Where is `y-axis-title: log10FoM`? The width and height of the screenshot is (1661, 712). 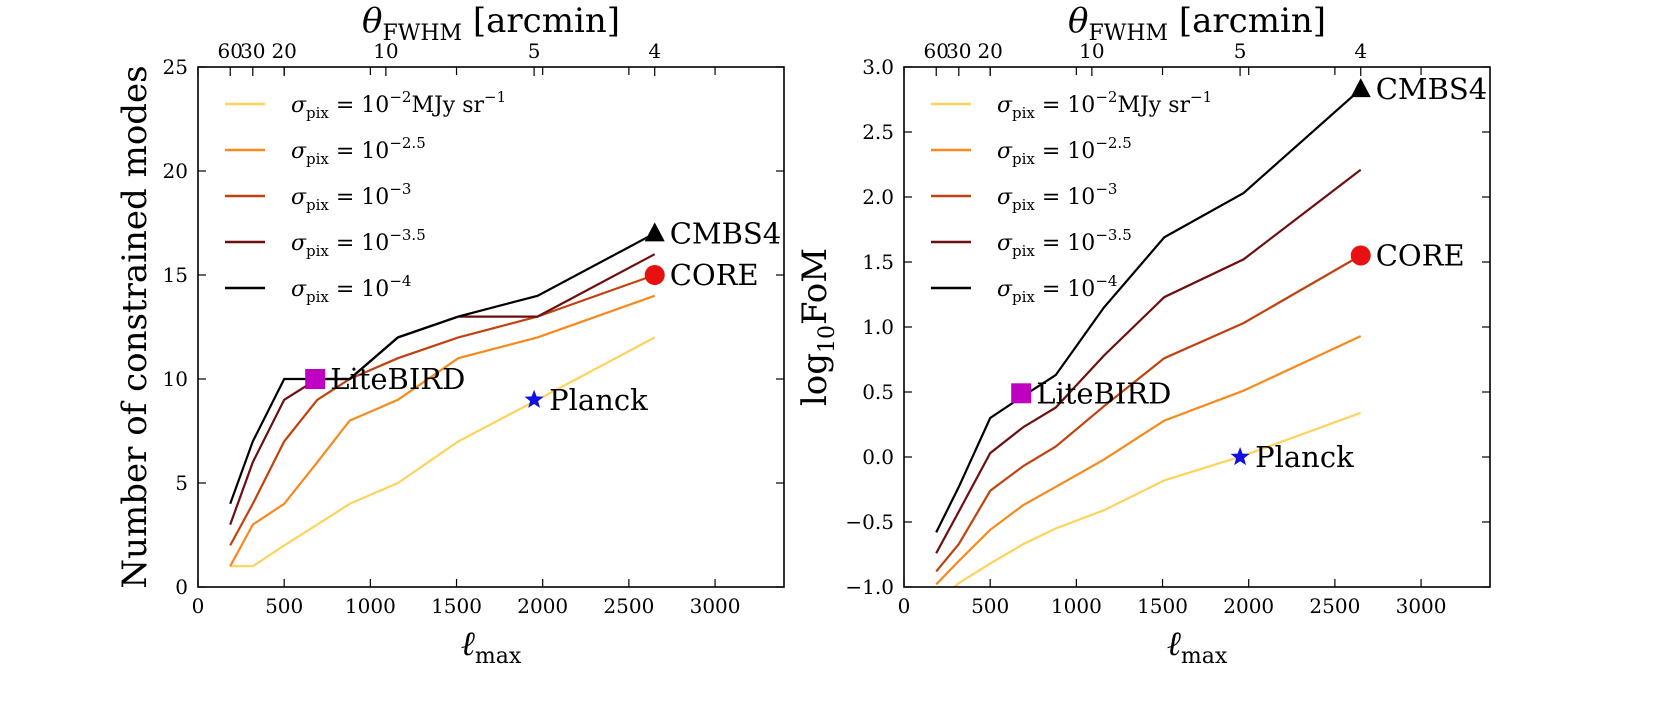 y-axis-title: log10FoM is located at coordinates (817, 327).